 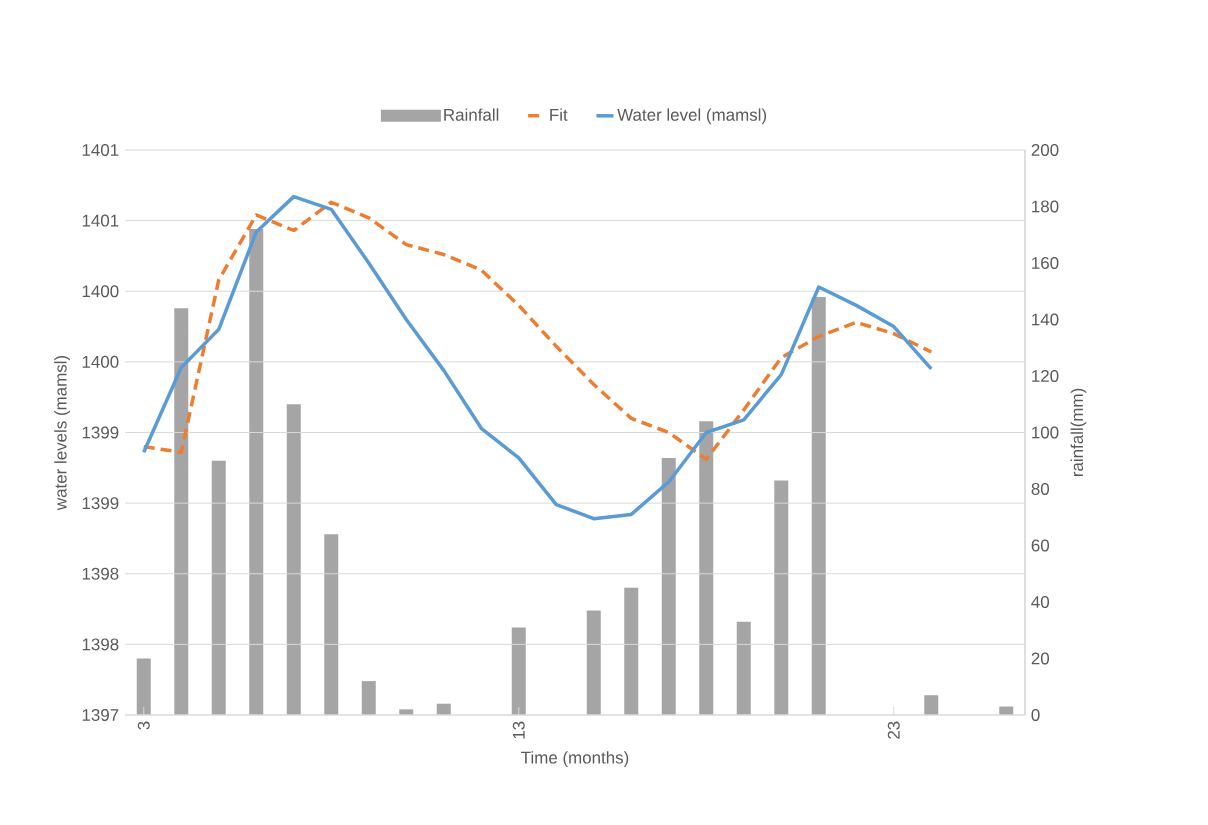 What do you see at coordinates (692, 116) in the screenshot?
I see `legend-label: Water level (mamsl)` at bounding box center [692, 116].